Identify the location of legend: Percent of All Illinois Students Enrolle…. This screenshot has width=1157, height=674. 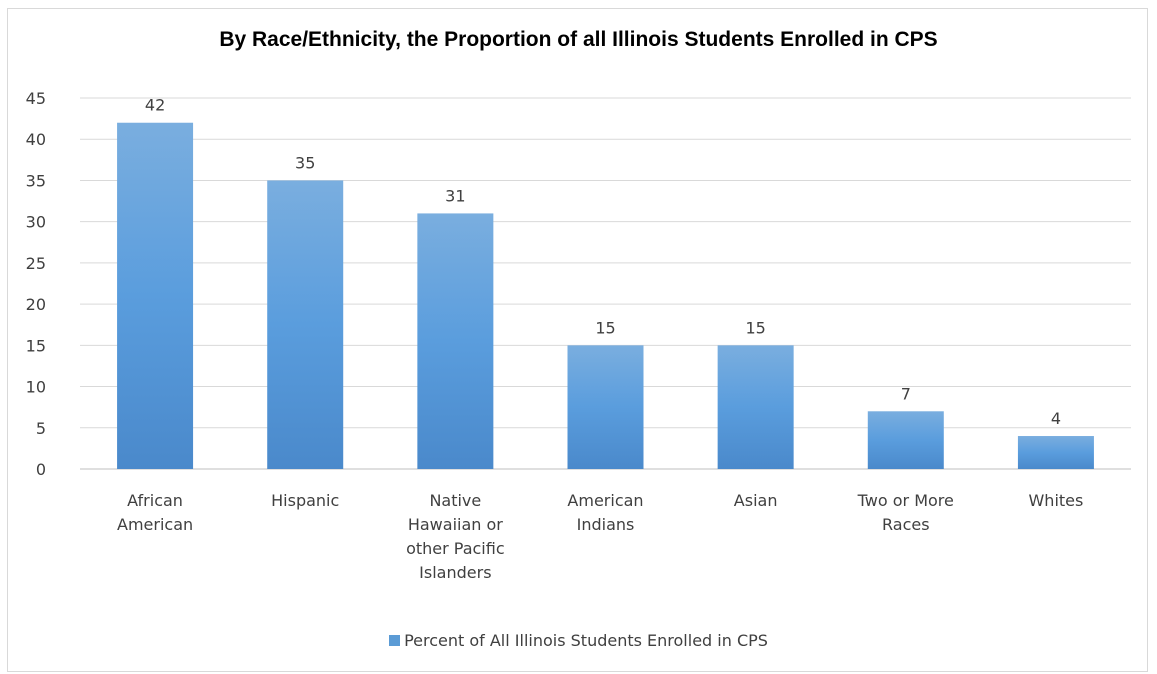
(578, 640).